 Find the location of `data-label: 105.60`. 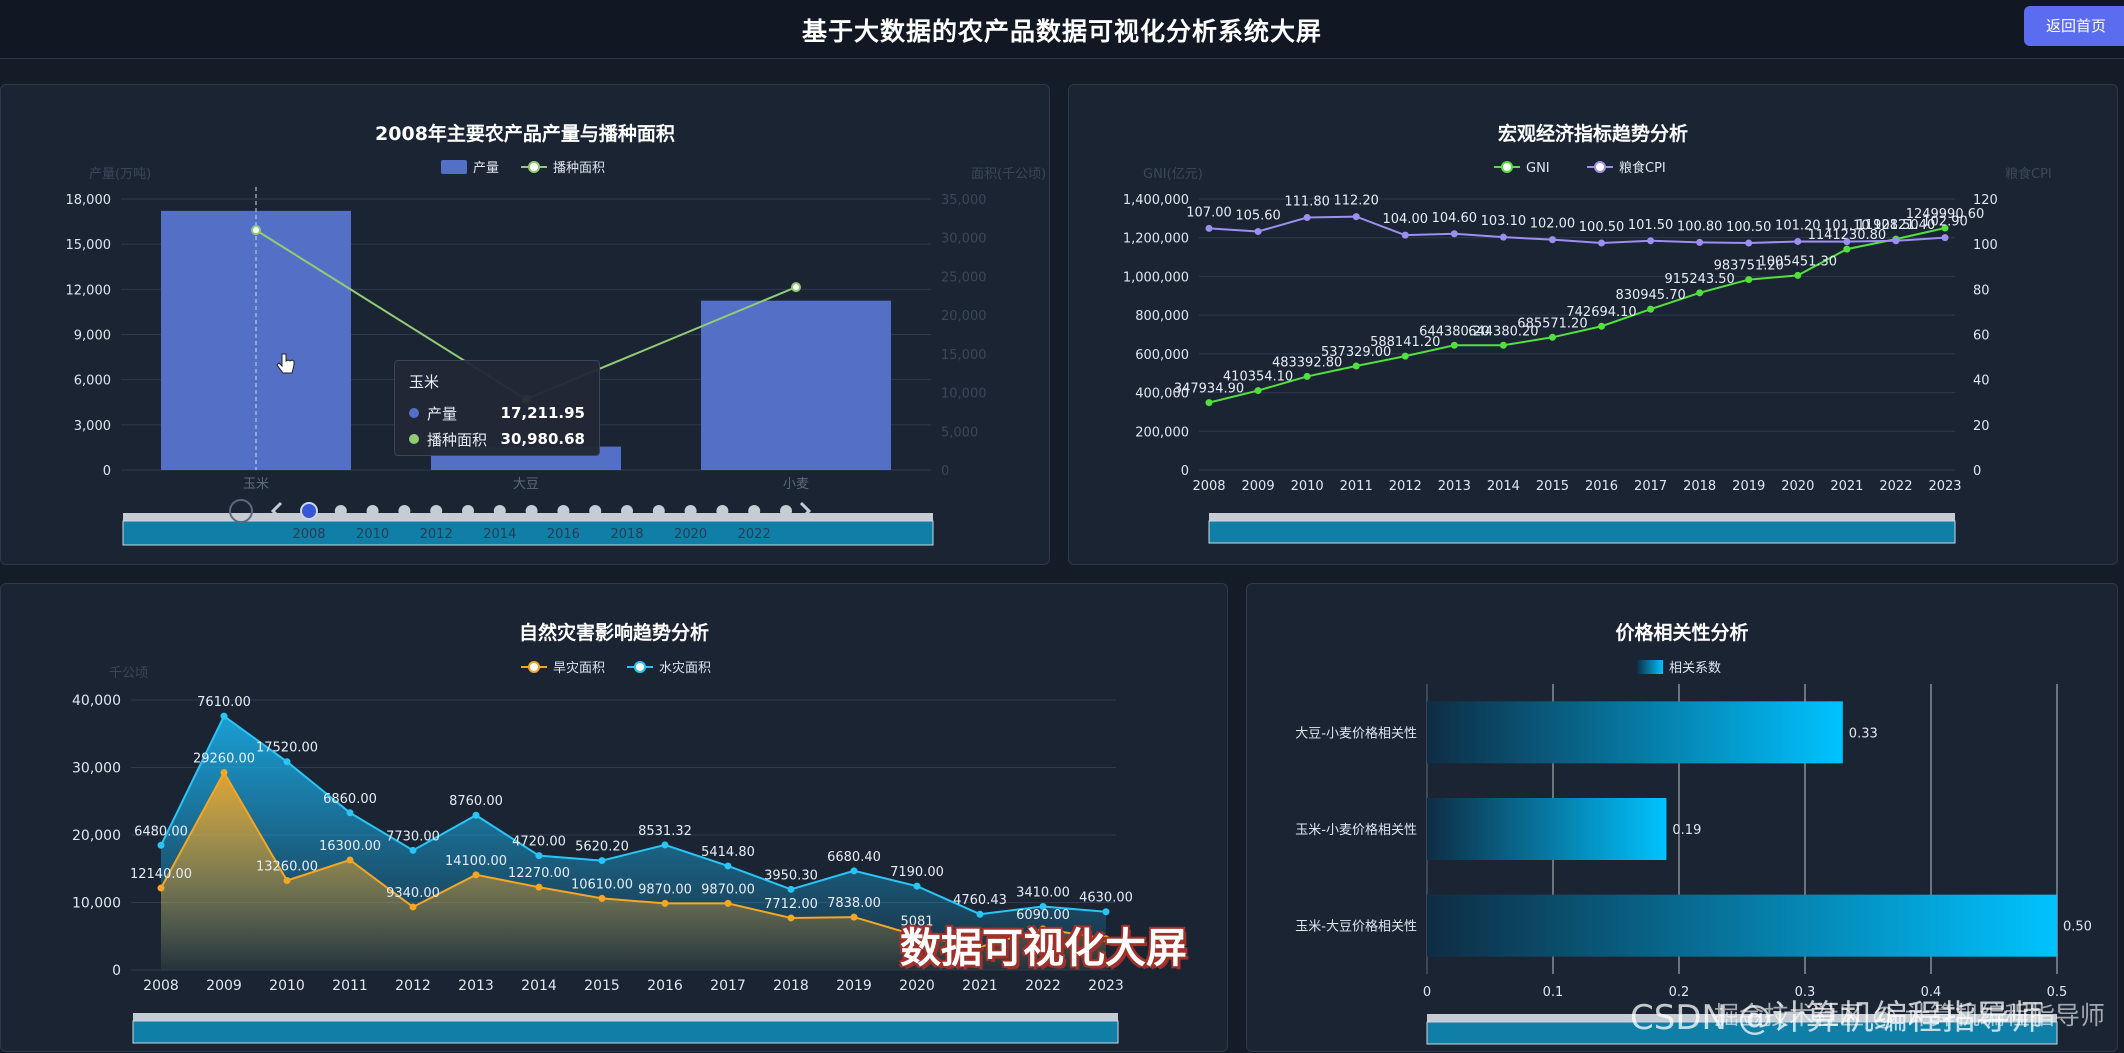

data-label: 105.60 is located at coordinates (1258, 216).